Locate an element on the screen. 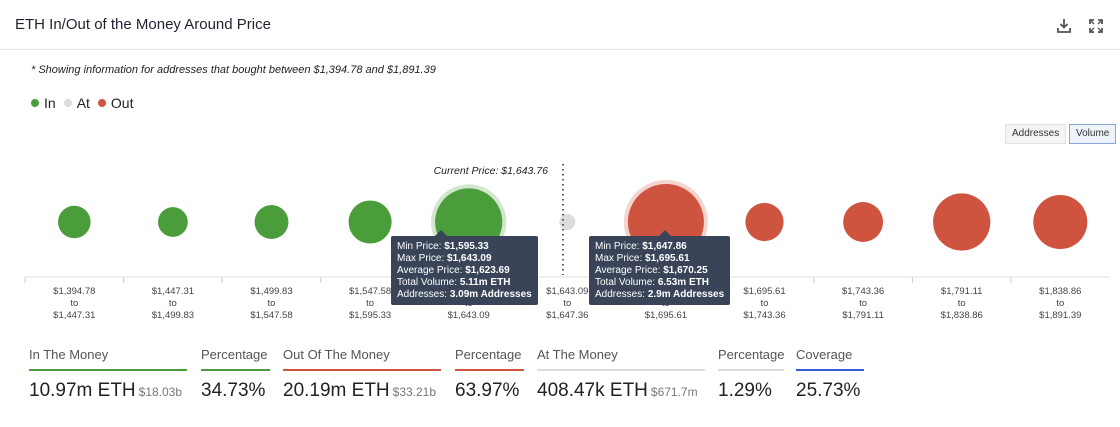  bucket-to-label: $1,499.83 is located at coordinates (173, 315).